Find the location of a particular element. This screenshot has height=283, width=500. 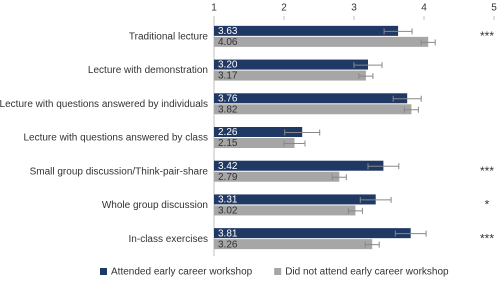

y-tick-label: Lecture with questions answered by class is located at coordinates (115, 138).